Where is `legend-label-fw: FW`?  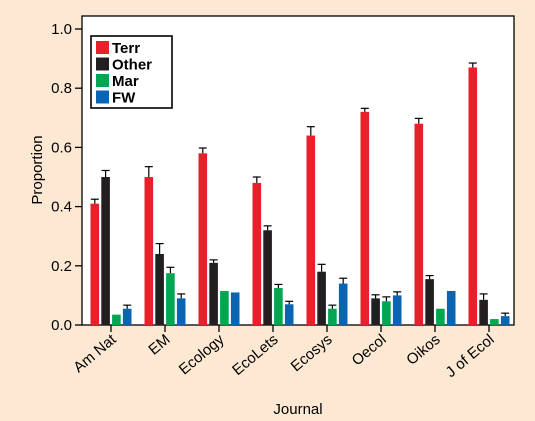 legend-label-fw: FW is located at coordinates (124, 98).